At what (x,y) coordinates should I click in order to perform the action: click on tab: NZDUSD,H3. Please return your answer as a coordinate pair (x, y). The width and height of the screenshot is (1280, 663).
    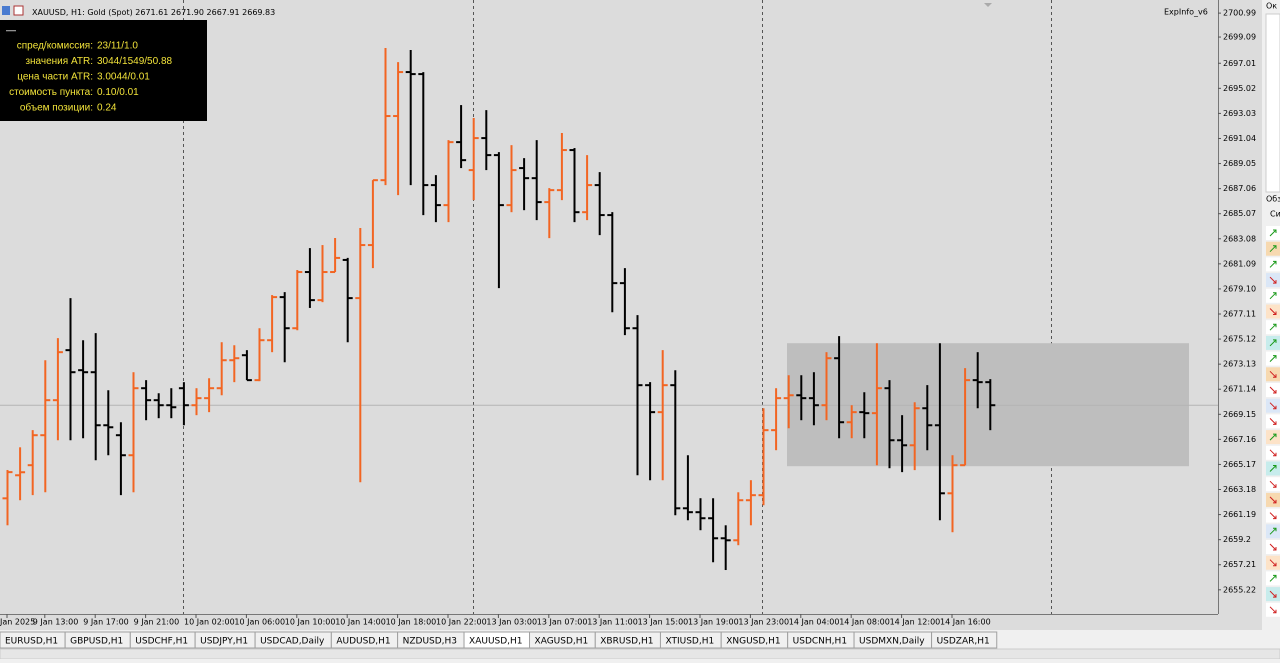
    Looking at the image, I should click on (431, 640).